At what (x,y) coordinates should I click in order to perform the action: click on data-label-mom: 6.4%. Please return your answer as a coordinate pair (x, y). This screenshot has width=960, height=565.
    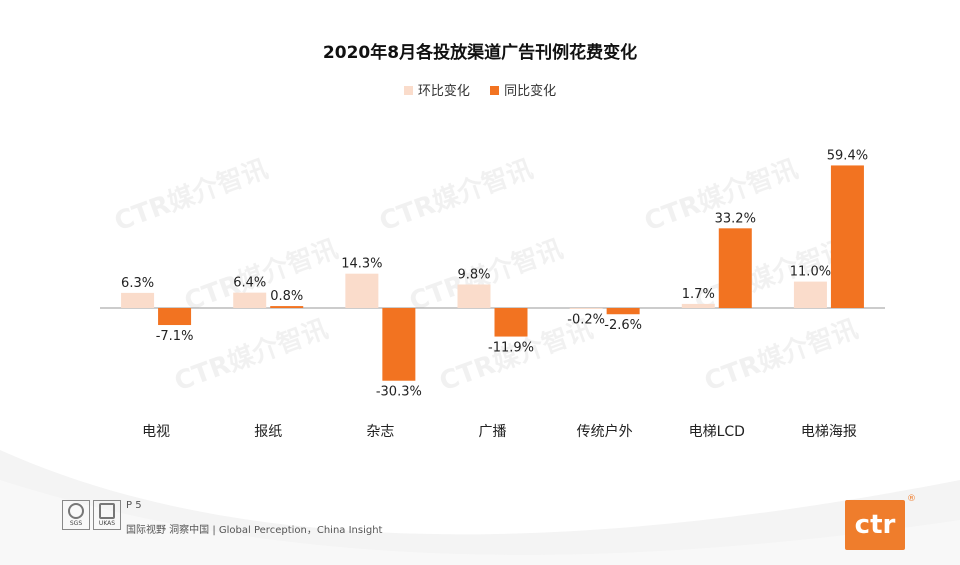
    Looking at the image, I should click on (249, 283).